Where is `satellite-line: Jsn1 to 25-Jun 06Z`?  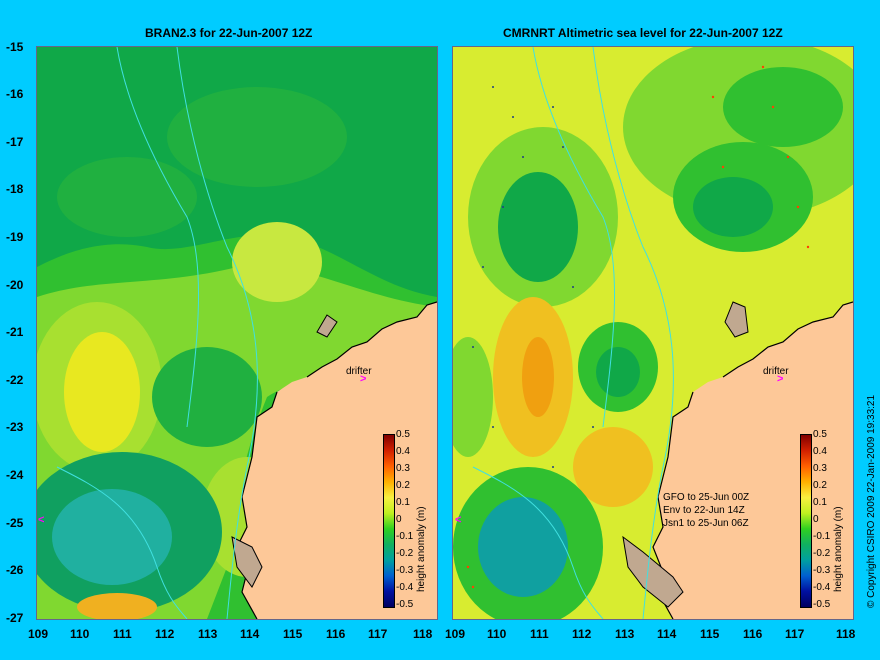 satellite-line: Jsn1 to 25-Jun 06Z is located at coordinates (706, 523).